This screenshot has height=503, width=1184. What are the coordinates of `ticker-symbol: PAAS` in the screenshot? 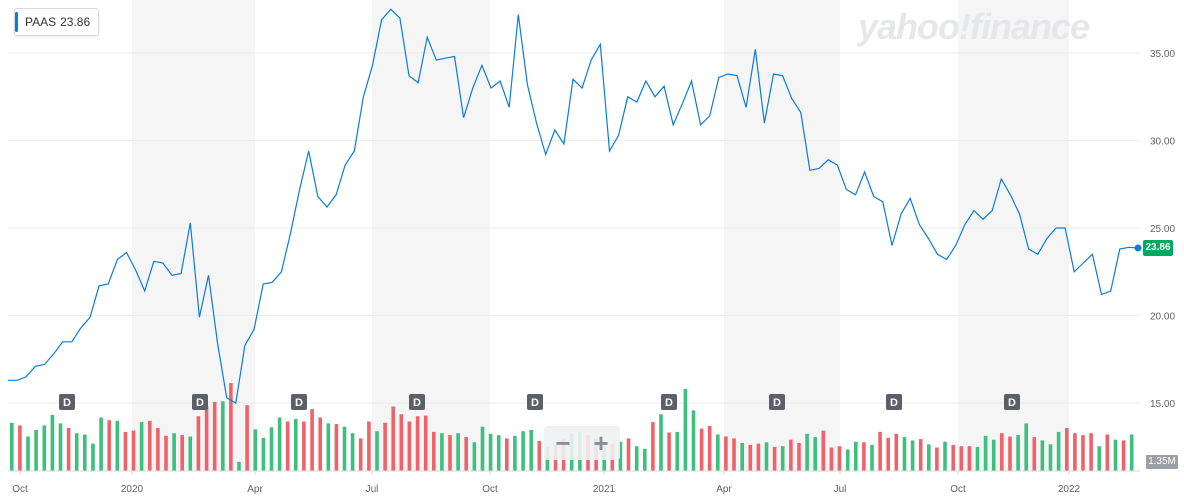 It's located at (41, 22).